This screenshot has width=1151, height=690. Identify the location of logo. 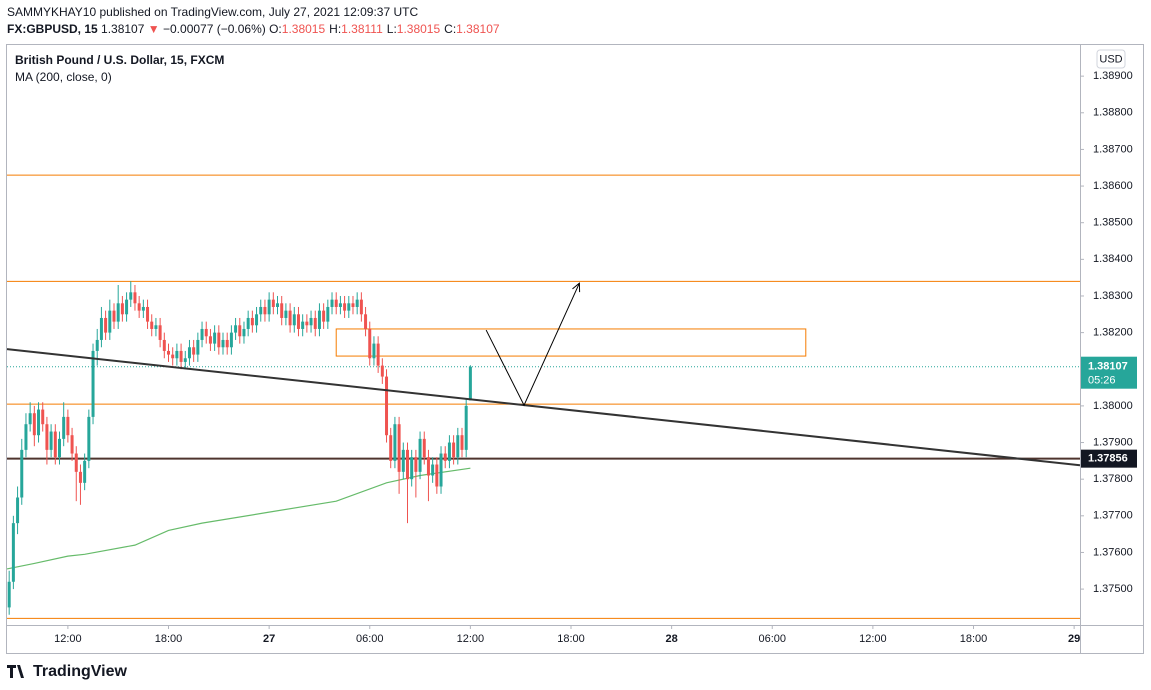
(15, 671).